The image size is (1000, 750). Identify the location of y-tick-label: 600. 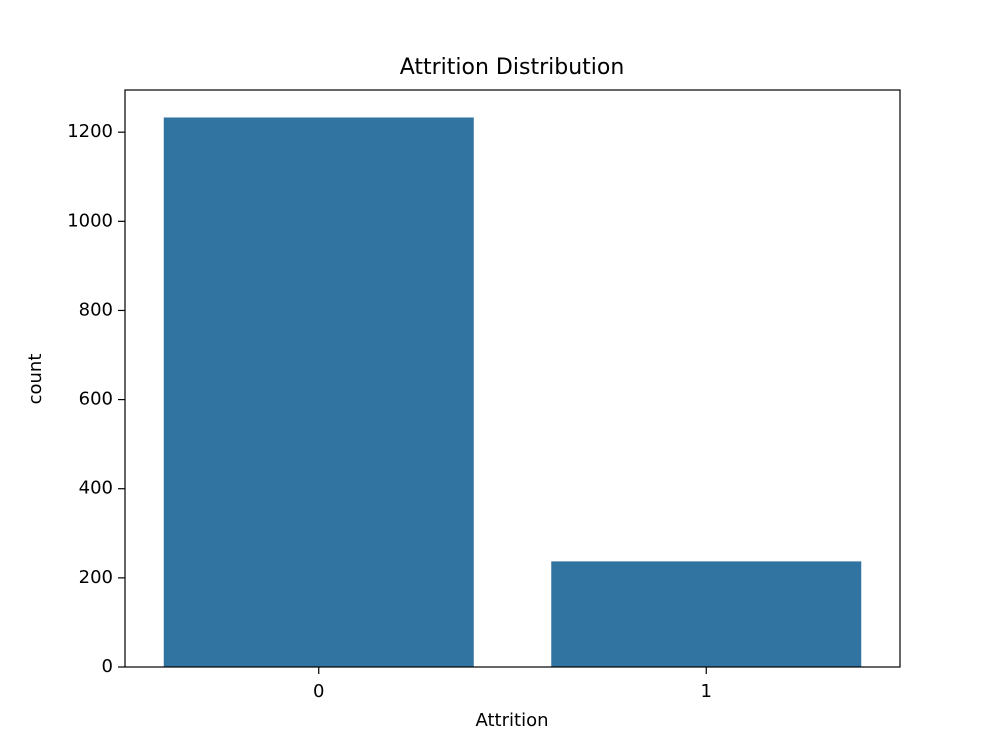
(96, 399).